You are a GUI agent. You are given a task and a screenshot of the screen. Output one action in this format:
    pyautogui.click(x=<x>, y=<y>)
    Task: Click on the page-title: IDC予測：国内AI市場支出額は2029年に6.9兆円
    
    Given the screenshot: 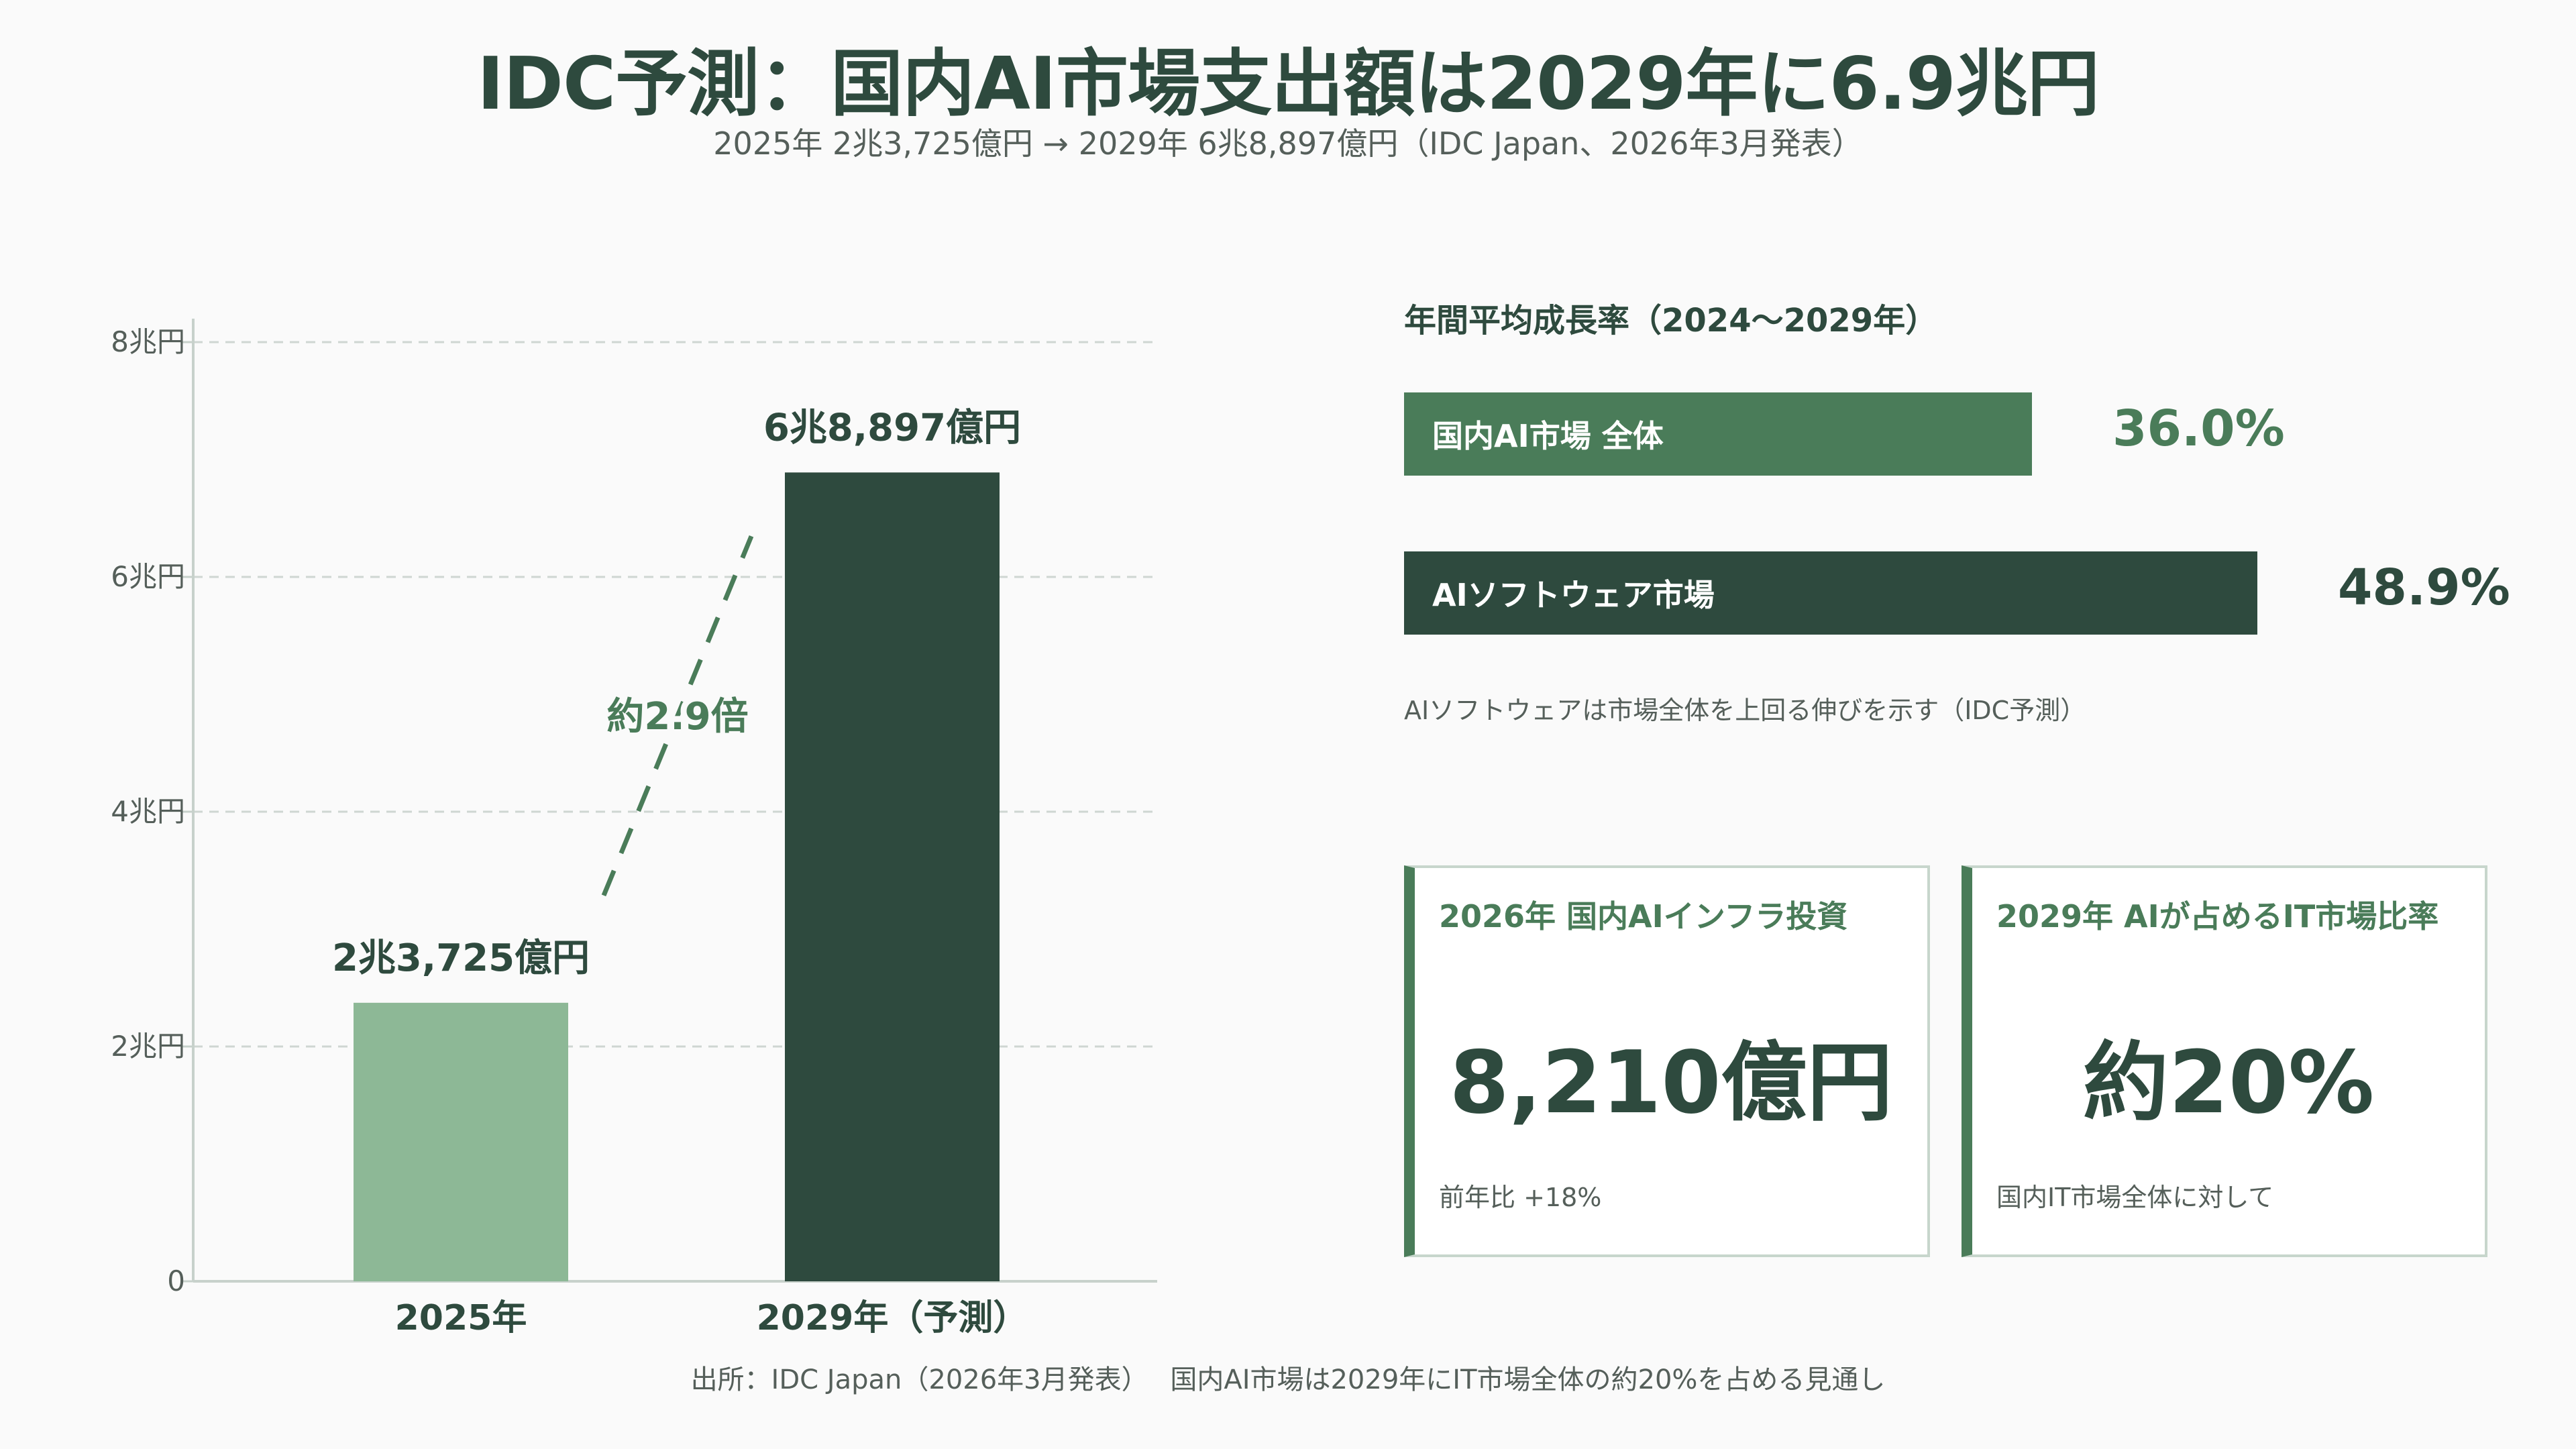 What is the action you would take?
    pyautogui.click(x=1288, y=84)
    